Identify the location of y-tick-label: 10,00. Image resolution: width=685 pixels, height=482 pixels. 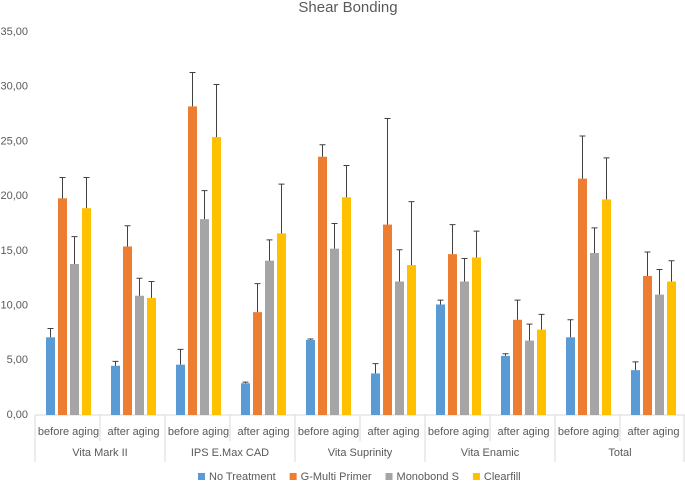
(14, 305).